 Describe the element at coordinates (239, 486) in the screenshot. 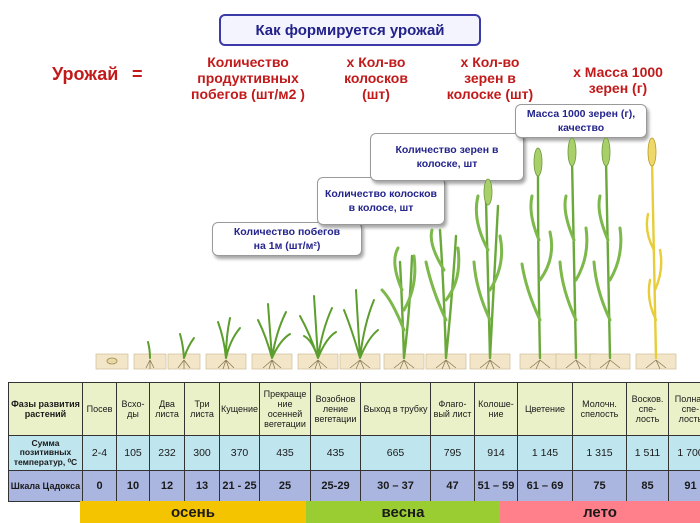

I see `scale-cell: 21 - 25` at that location.